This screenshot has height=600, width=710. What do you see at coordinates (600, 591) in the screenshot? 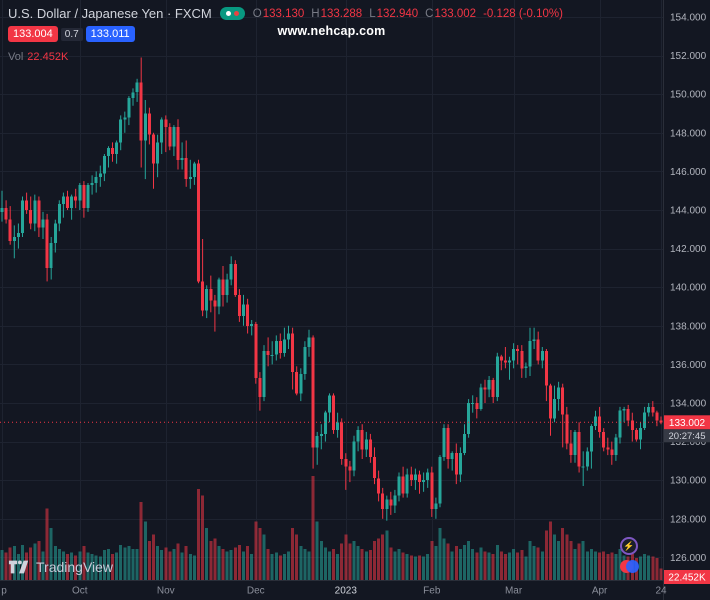
I see `time-axis-label: Apr` at bounding box center [600, 591].